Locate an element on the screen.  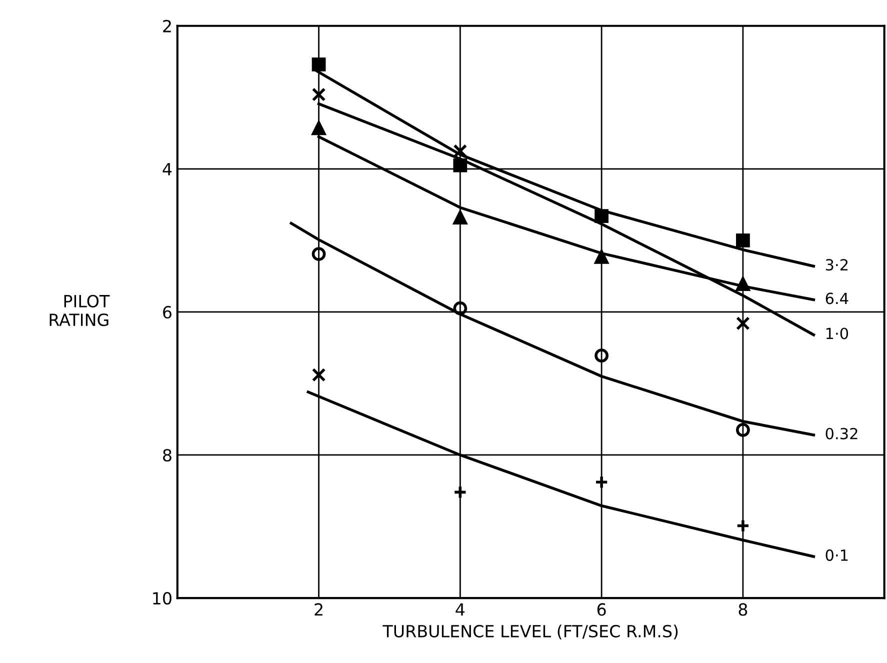
series-label: 3·2 is located at coordinates (837, 265).